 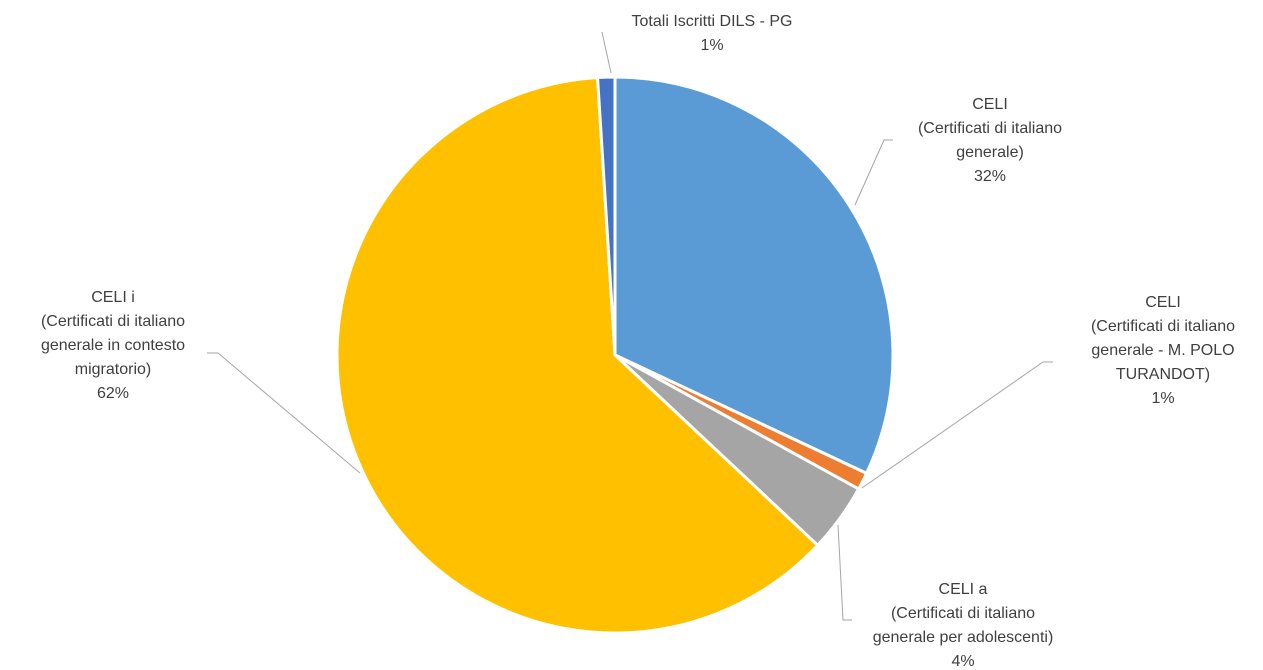 I want to click on category-label: CELI (Certificati di italiano generale), so click(x=990, y=128).